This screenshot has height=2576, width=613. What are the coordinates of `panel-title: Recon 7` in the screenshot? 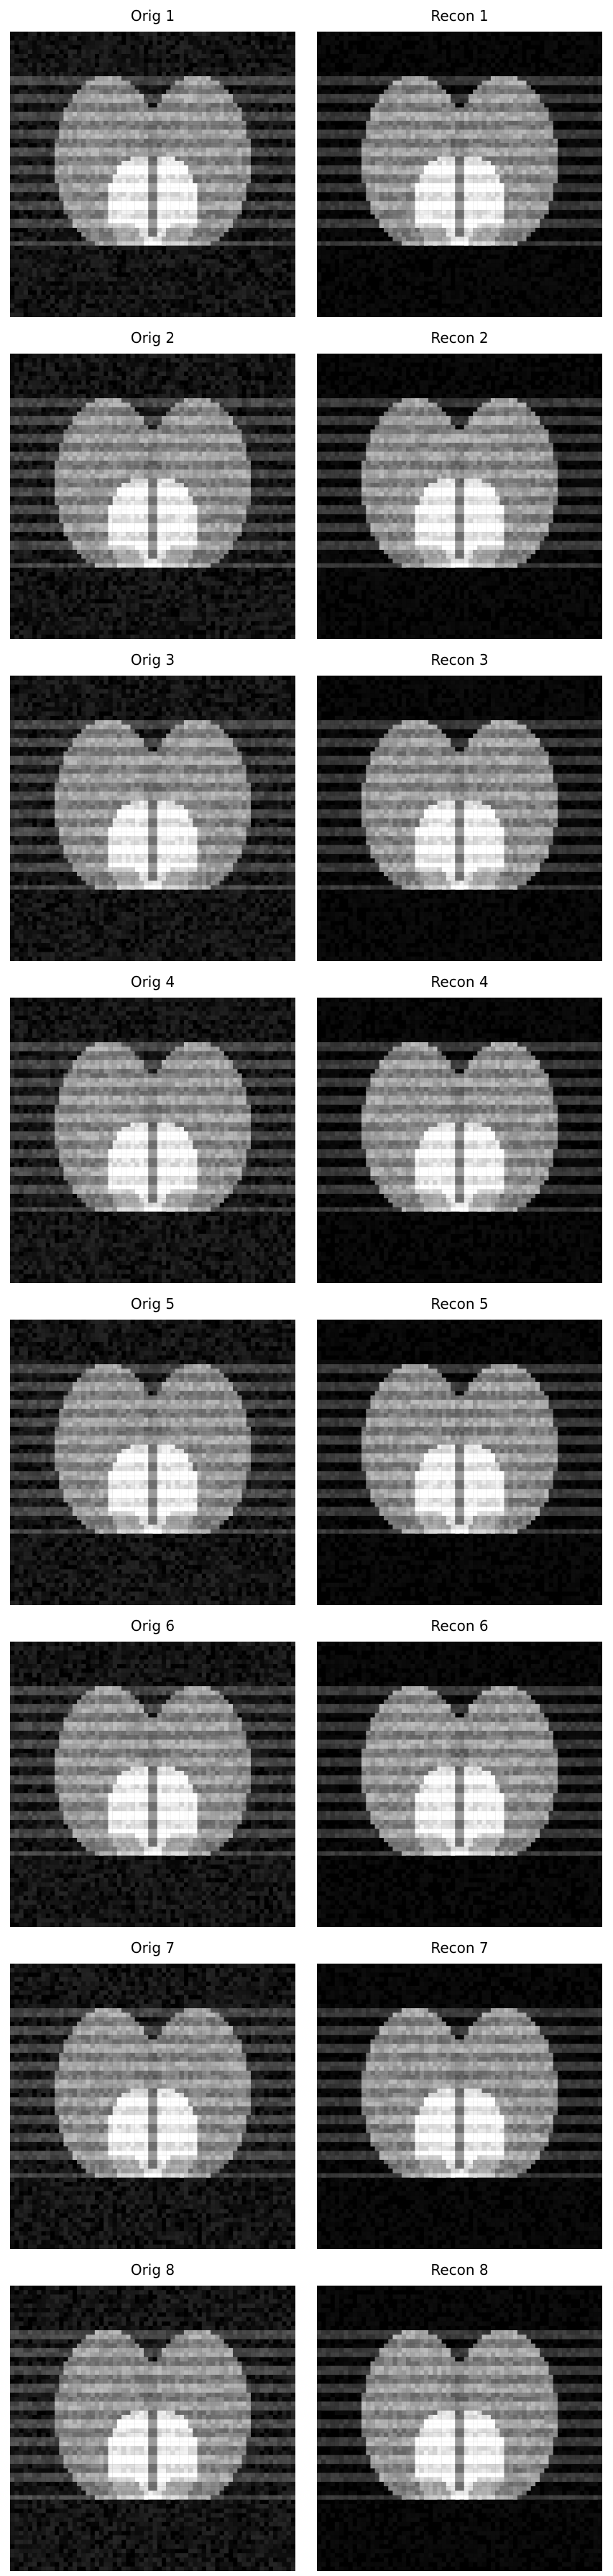 It's located at (459, 1948).